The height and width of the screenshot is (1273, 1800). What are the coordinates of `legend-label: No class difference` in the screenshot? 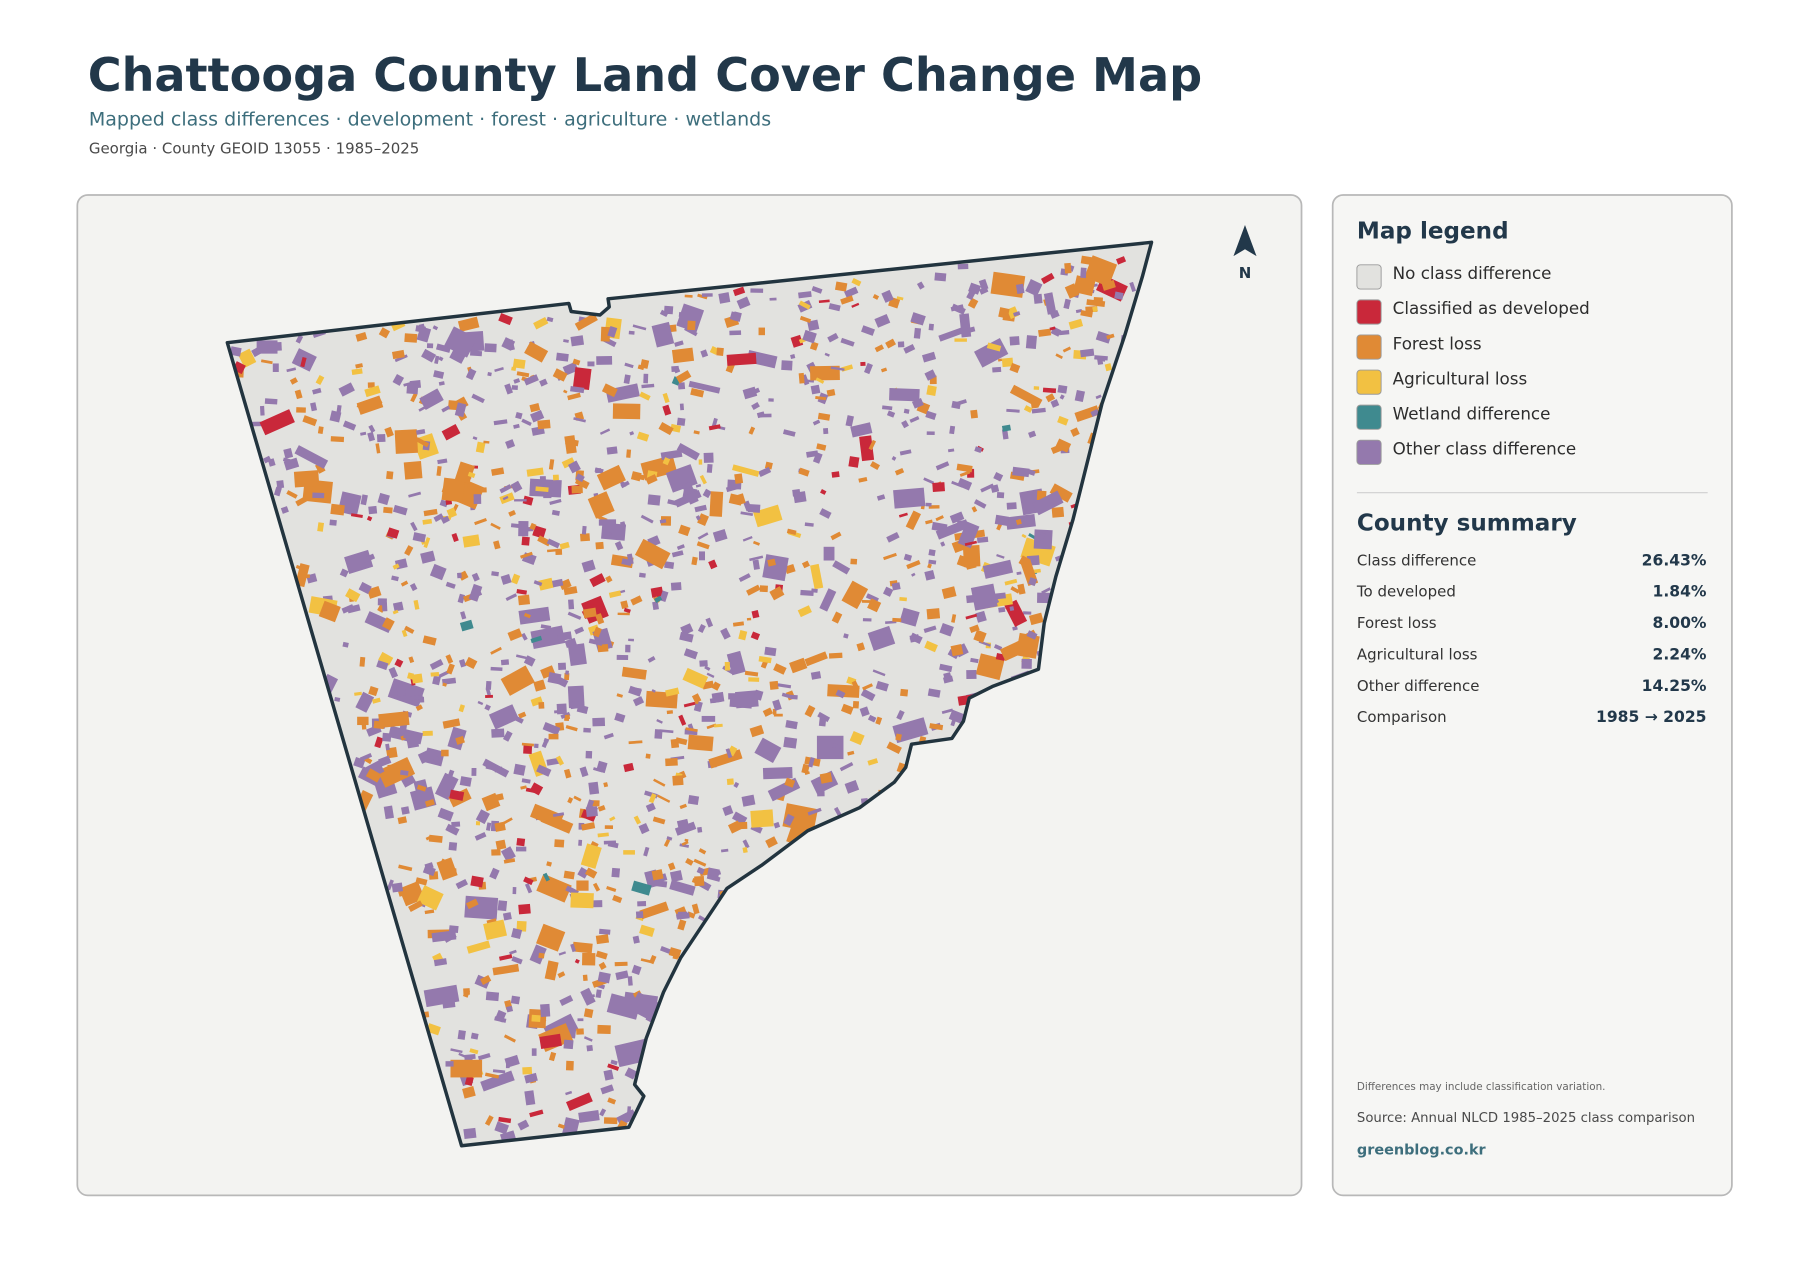 It's located at (1472, 273).